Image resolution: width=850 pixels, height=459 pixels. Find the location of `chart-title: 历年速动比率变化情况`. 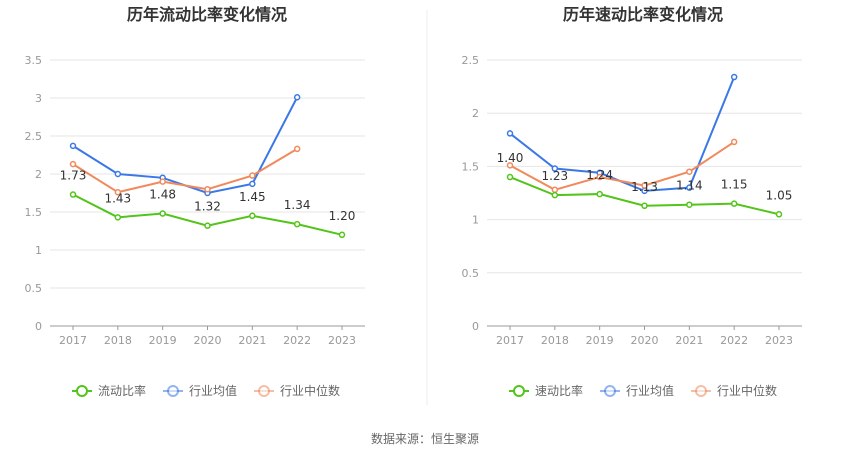

chart-title: 历年速动比率变化情况 is located at coordinates (643, 14).